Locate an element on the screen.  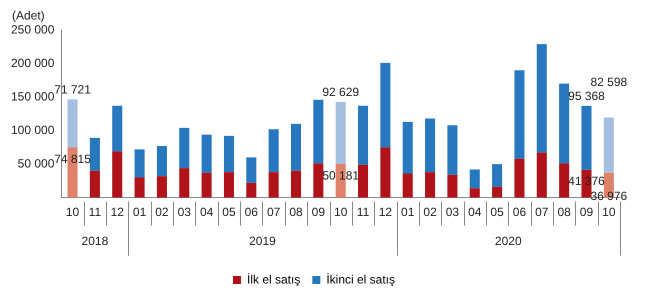
legend-label: İlk el satış is located at coordinates (273, 279).